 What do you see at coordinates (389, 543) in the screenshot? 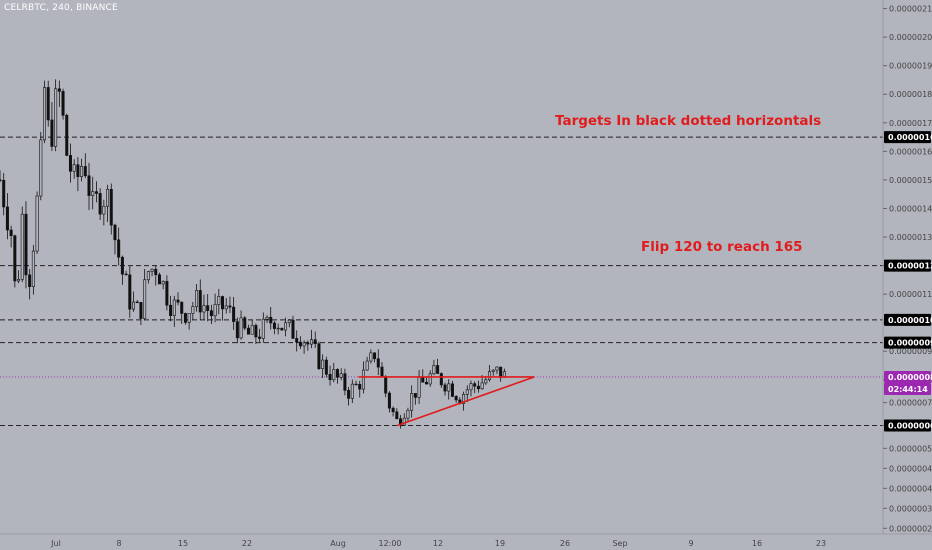
I see `x-tick-label: 12:00` at bounding box center [389, 543].